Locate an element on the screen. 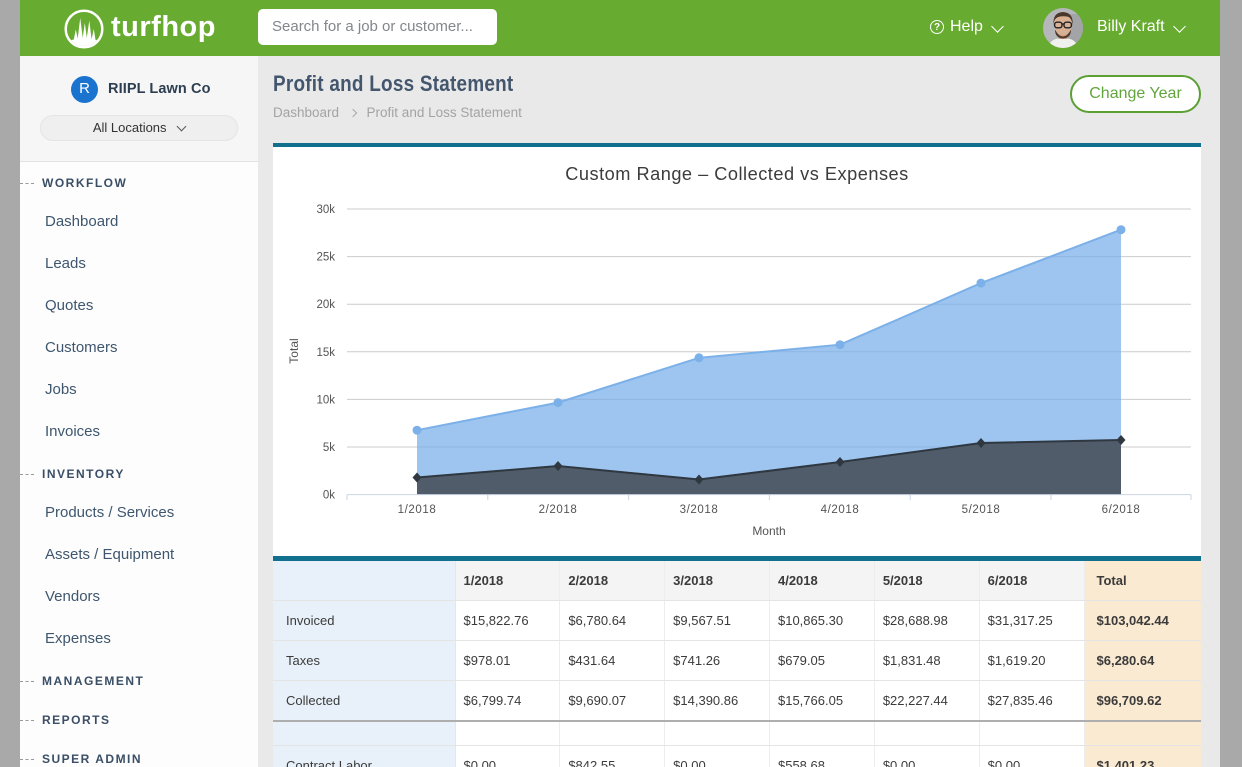  svg-text: 0k is located at coordinates (329, 496).